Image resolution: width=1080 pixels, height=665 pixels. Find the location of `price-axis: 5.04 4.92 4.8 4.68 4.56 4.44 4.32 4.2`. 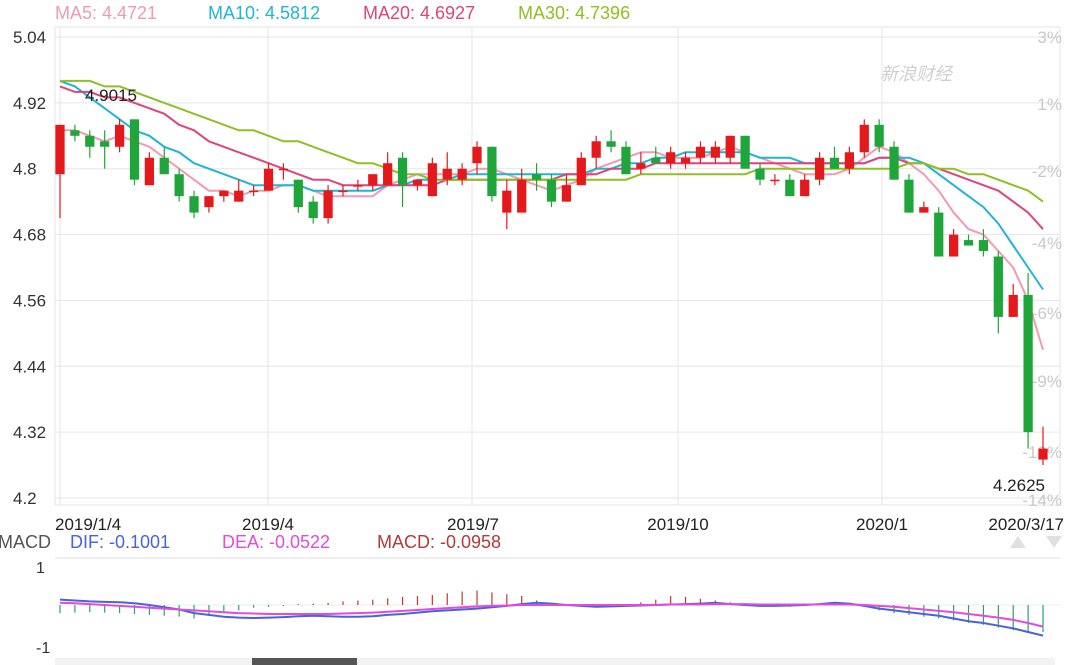

price-axis: 5.04 4.92 4.8 4.68 4.56 4.44 4.32 4.2 is located at coordinates (29, 268).